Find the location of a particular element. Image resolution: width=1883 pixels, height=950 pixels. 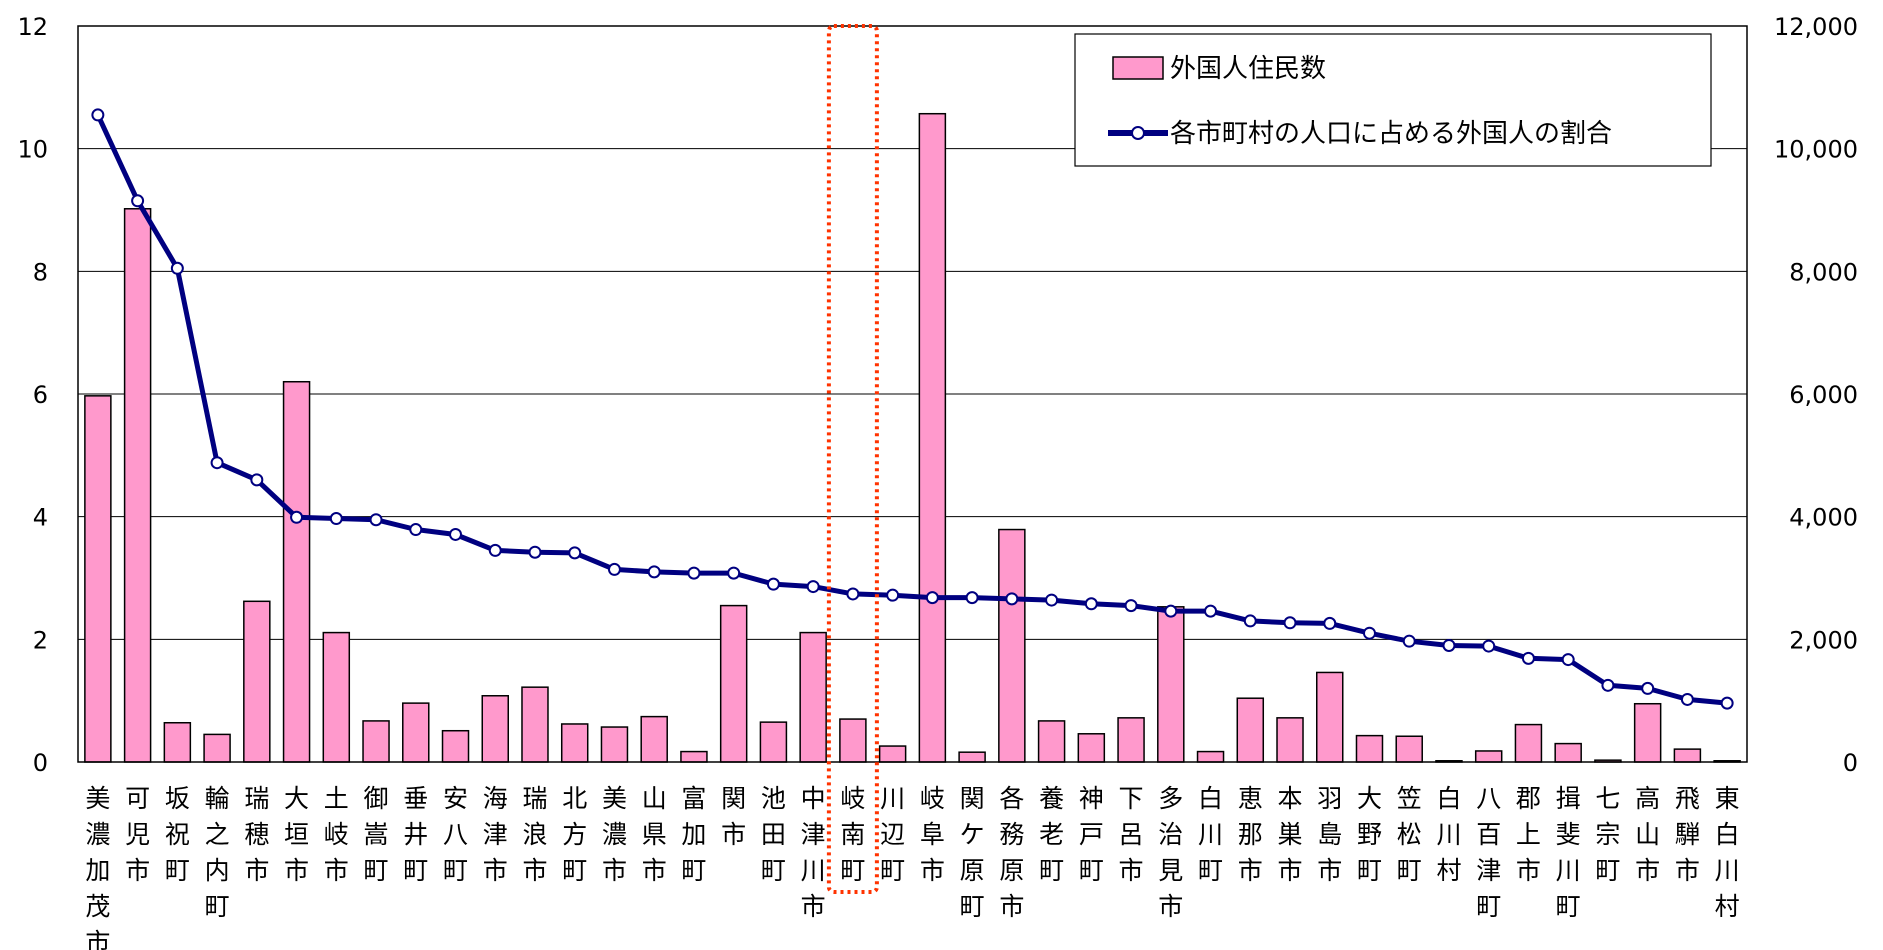

category-label: 海津市 is located at coordinates (495, 834).